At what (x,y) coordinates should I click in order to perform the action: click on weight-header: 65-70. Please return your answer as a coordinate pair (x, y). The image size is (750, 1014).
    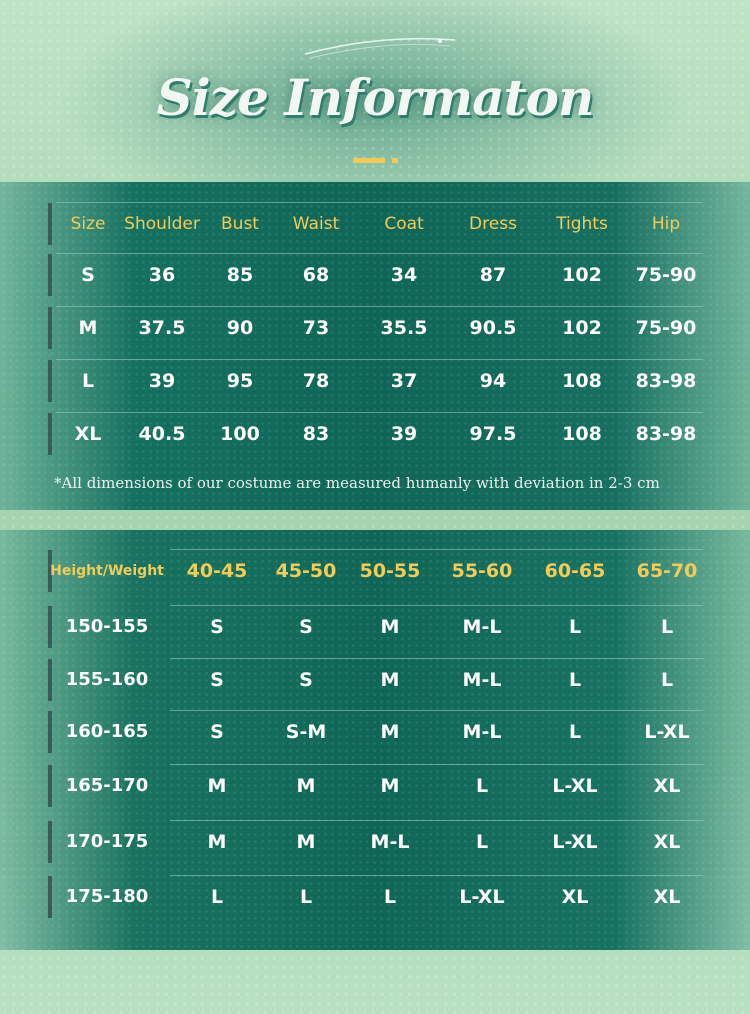
    Looking at the image, I should click on (667, 571).